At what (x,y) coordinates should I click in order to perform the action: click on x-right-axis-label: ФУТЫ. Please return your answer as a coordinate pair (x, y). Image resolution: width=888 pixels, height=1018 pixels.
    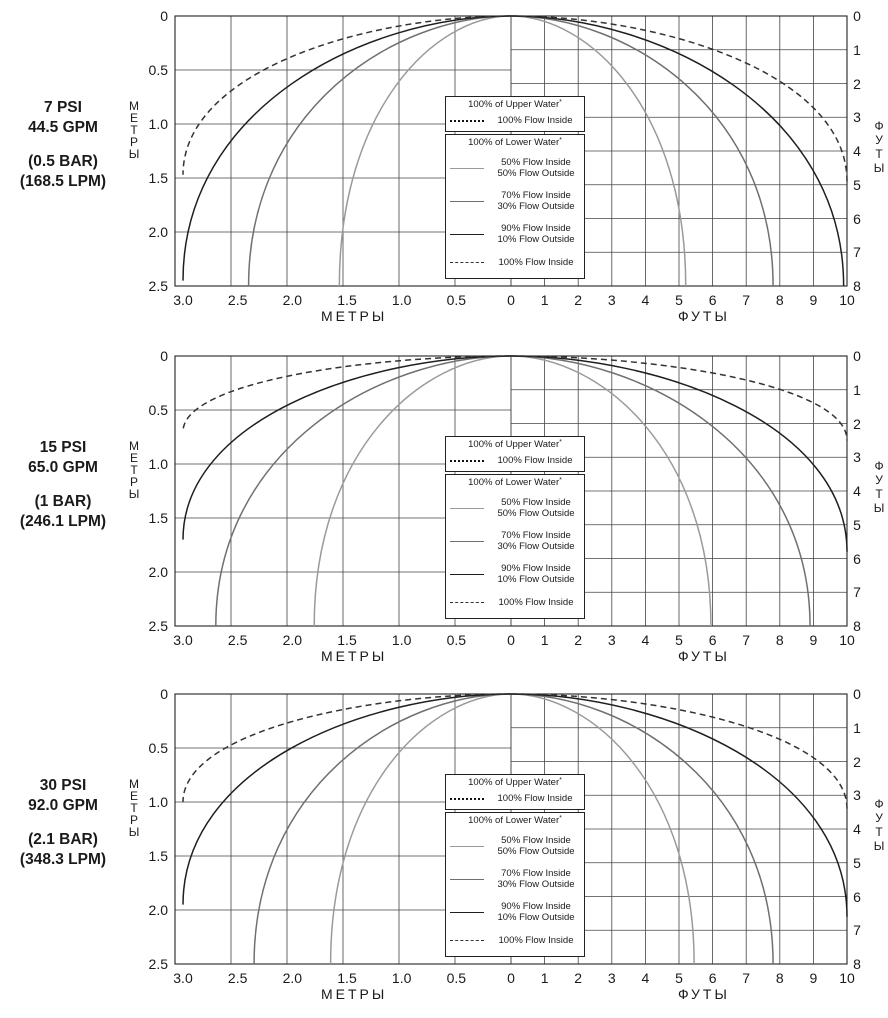
    Looking at the image, I should click on (704, 316).